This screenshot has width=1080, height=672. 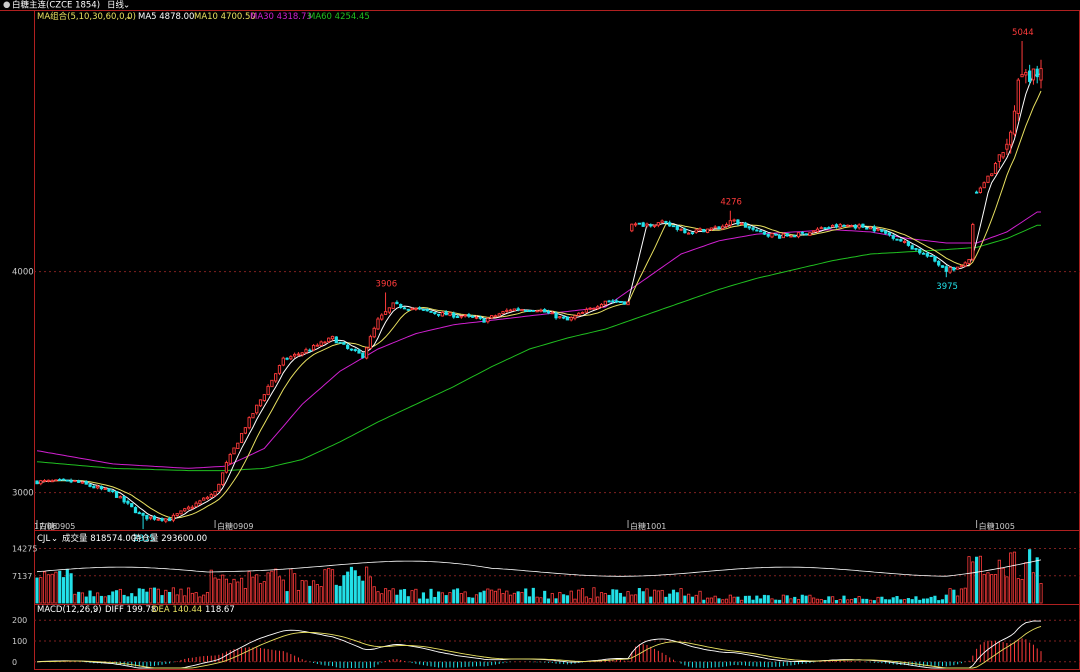 I want to click on macd-label: MACD(12,26,9), so click(x=69, y=610).